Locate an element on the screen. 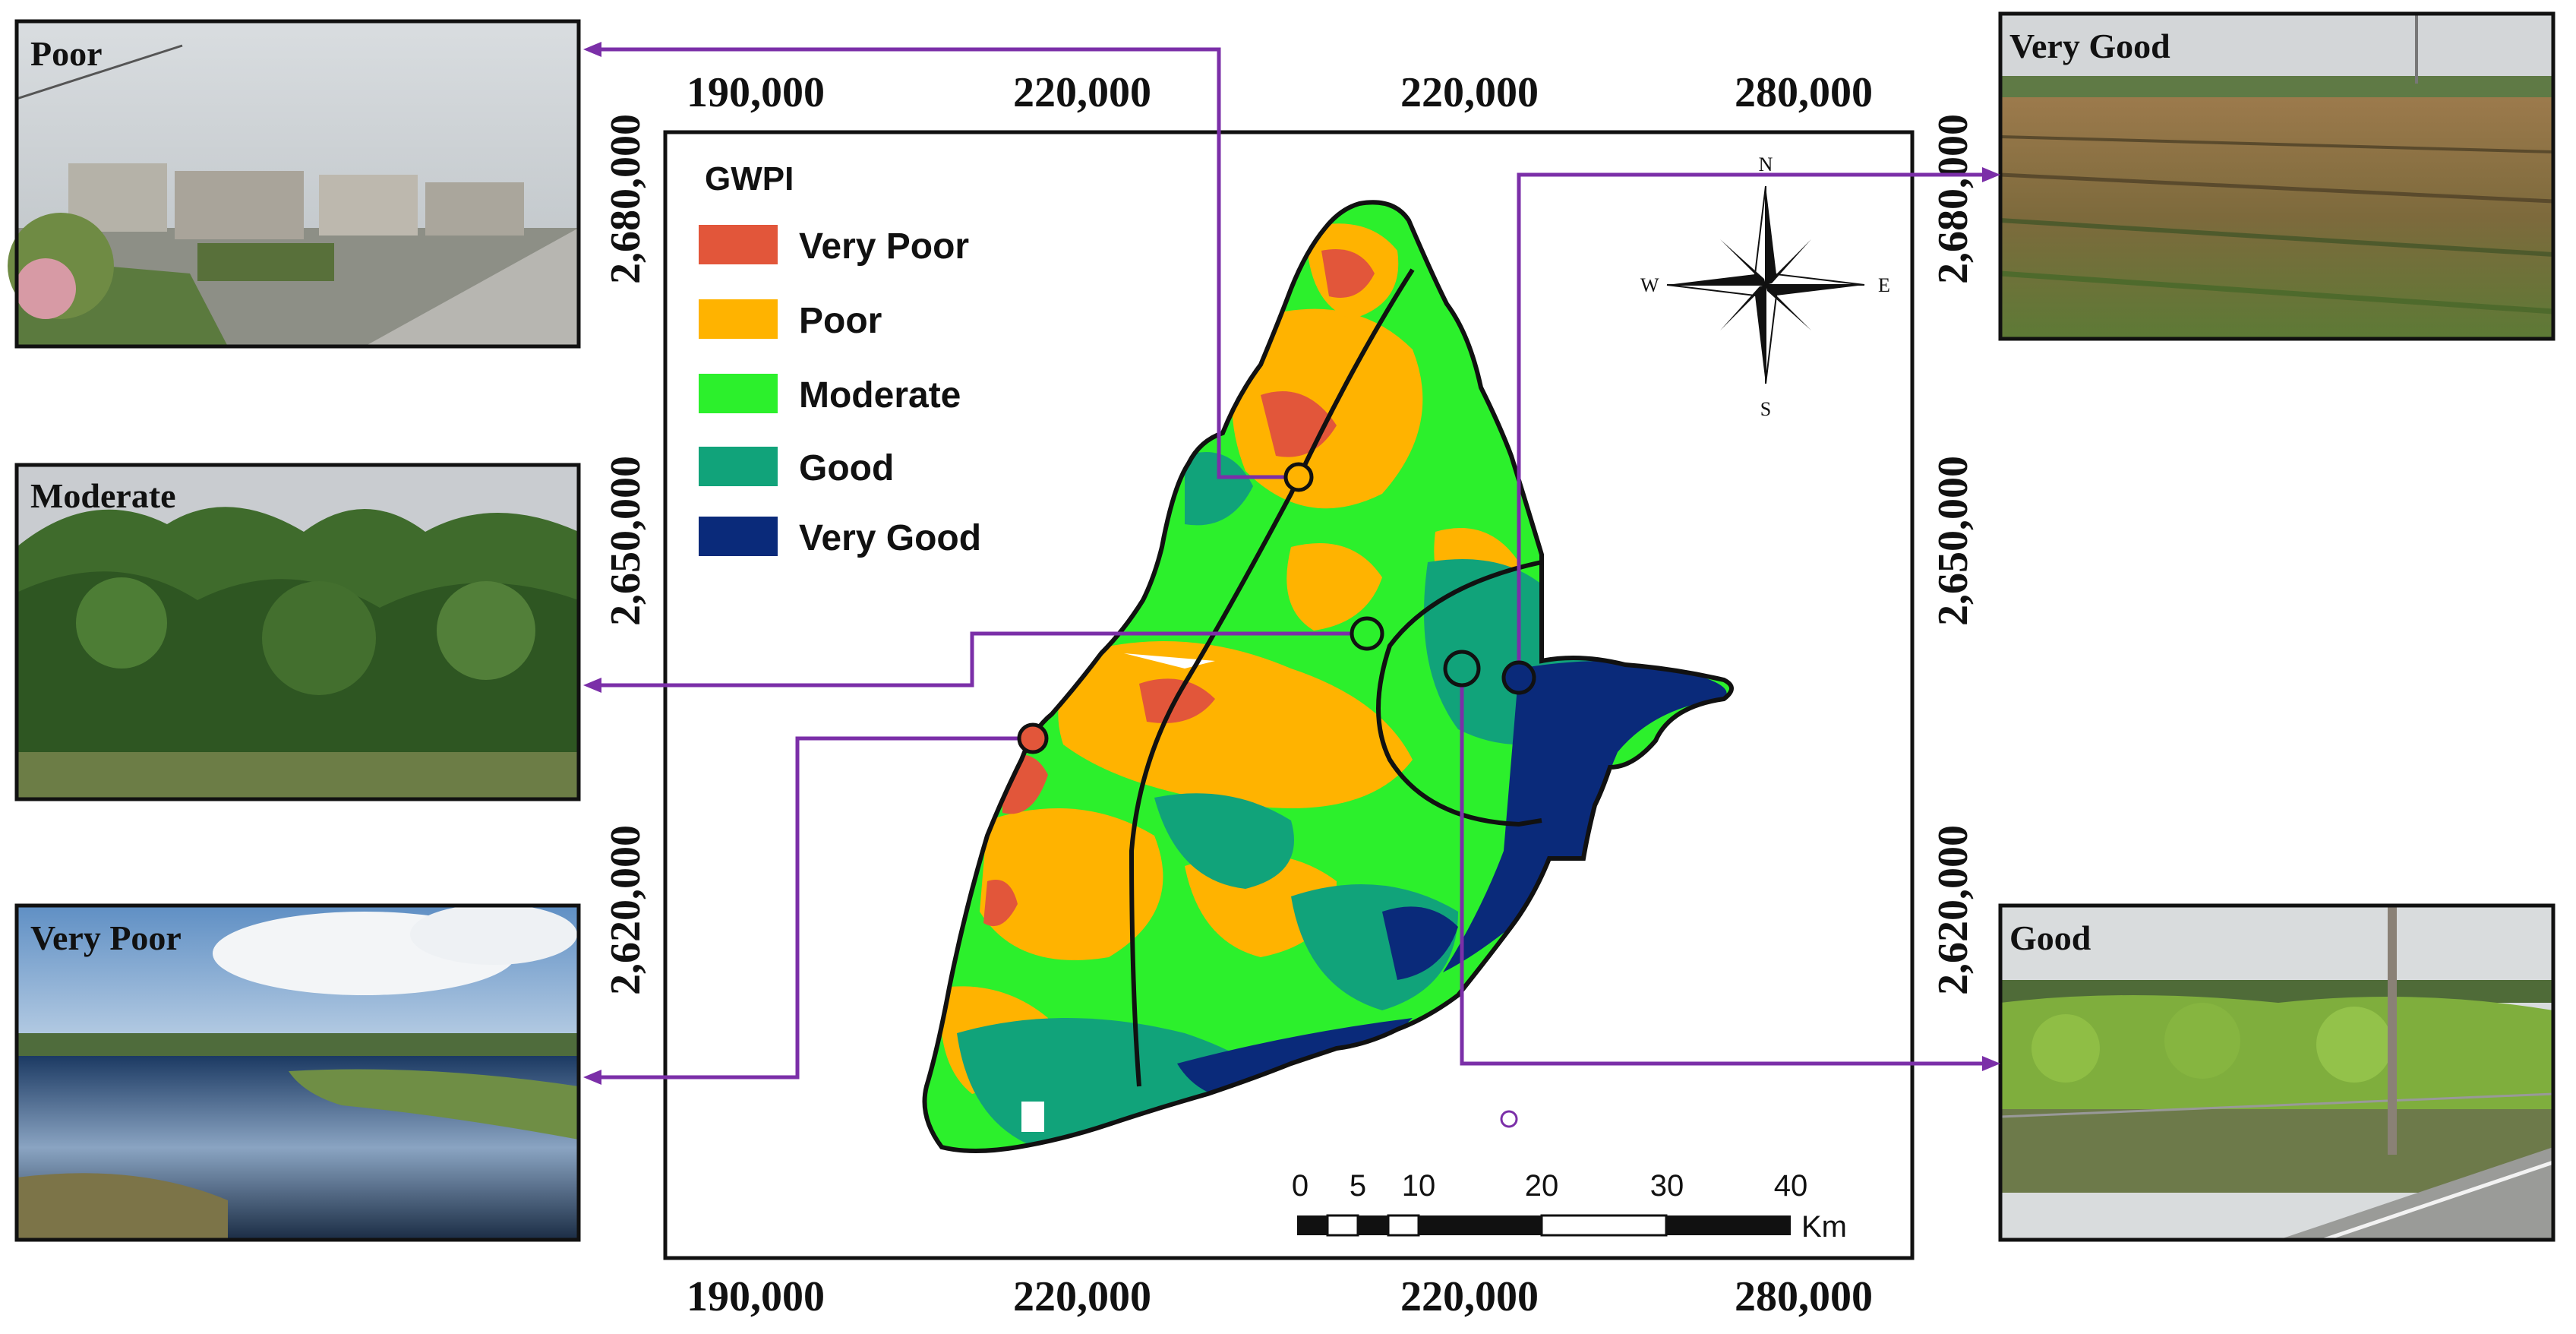  y-tick-right: 2,650,000 is located at coordinates (1954, 541).